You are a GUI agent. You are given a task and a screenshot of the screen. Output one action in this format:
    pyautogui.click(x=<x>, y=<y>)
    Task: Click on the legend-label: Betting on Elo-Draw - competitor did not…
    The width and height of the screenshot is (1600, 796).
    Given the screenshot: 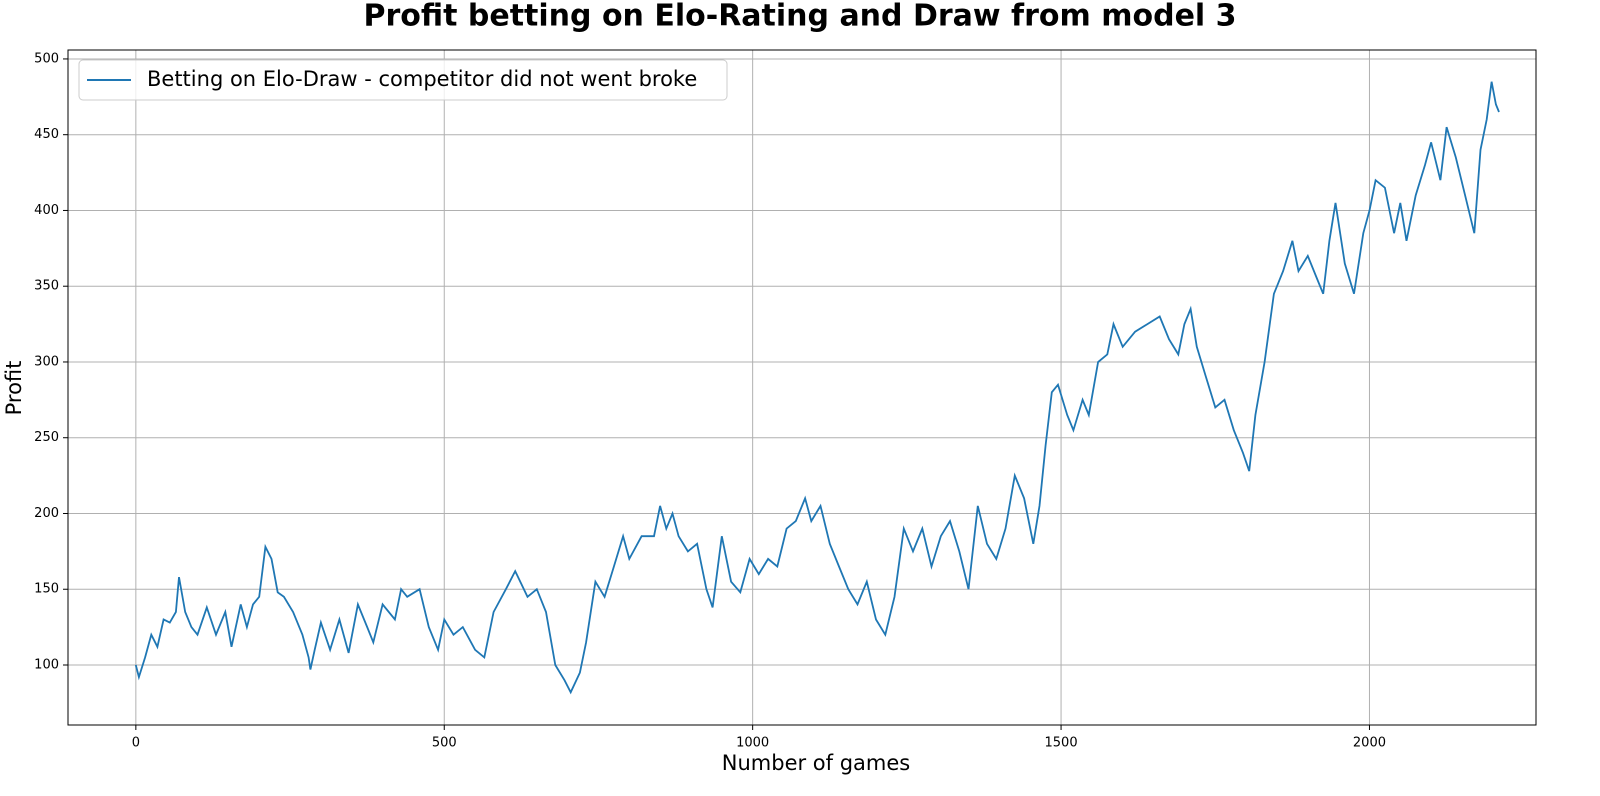 What is the action you would take?
    pyautogui.click(x=422, y=79)
    